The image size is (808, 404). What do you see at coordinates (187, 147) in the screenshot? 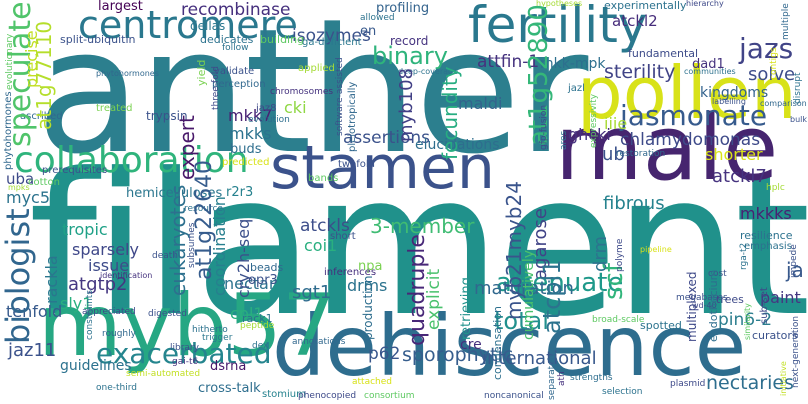
I see `word-expert: expert` at bounding box center [187, 147].